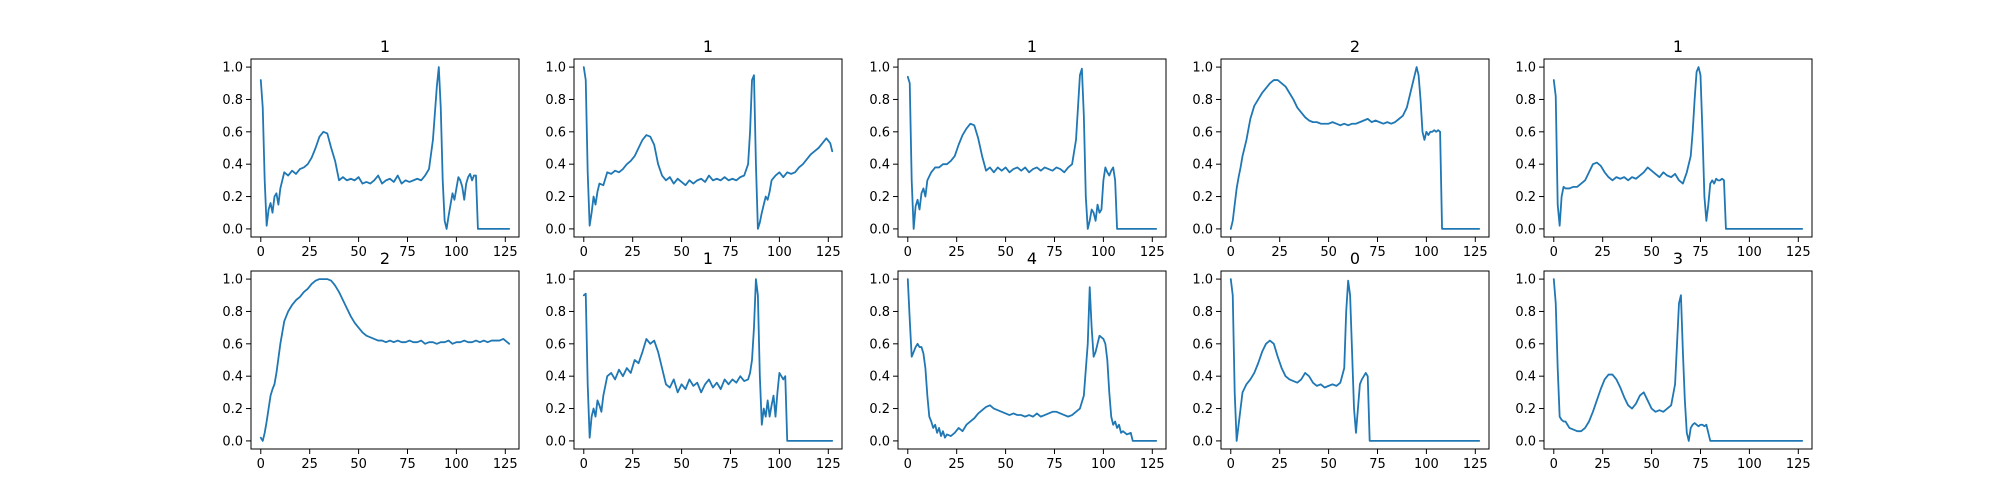  What do you see at coordinates (1355, 258) in the screenshot?
I see `panel-title: 0` at bounding box center [1355, 258].